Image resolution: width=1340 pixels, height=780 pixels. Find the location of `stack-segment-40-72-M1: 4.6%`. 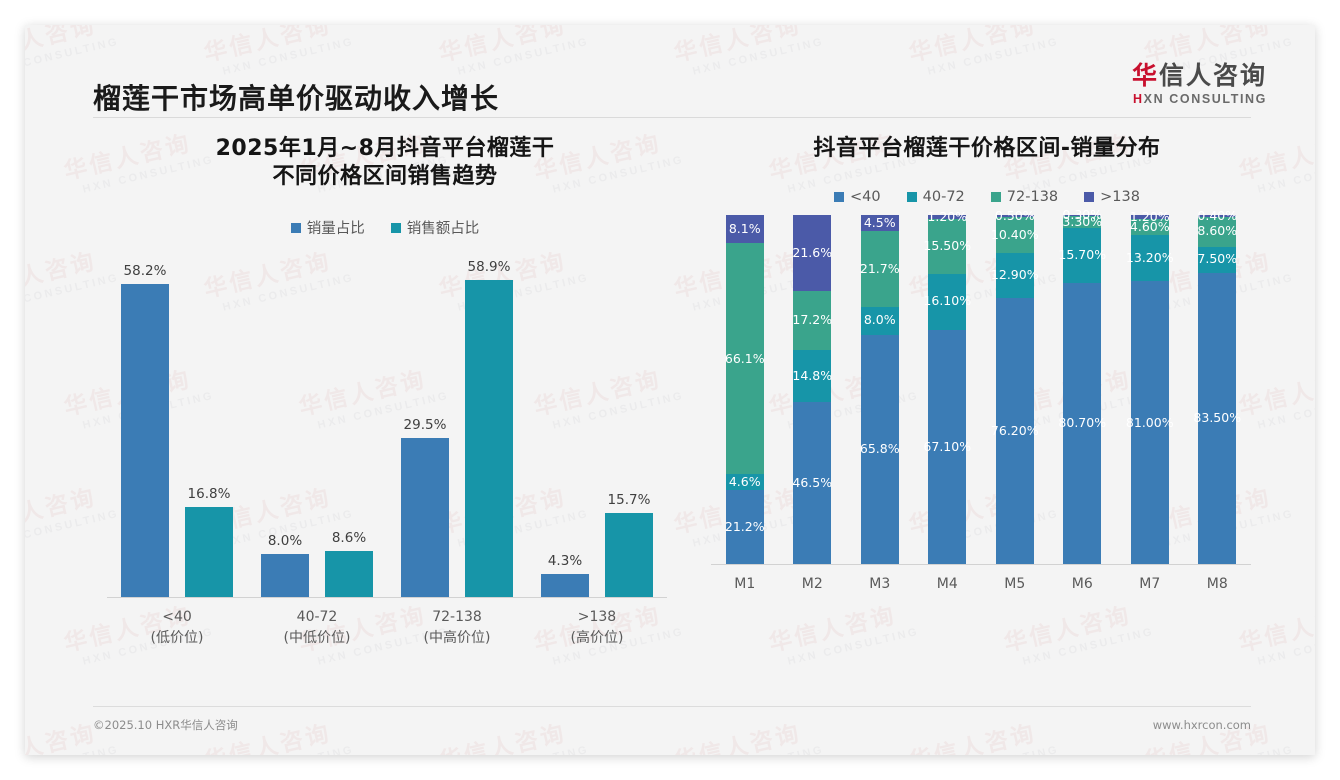

stack-segment-40-72-M1: 4.6% is located at coordinates (744, 482).